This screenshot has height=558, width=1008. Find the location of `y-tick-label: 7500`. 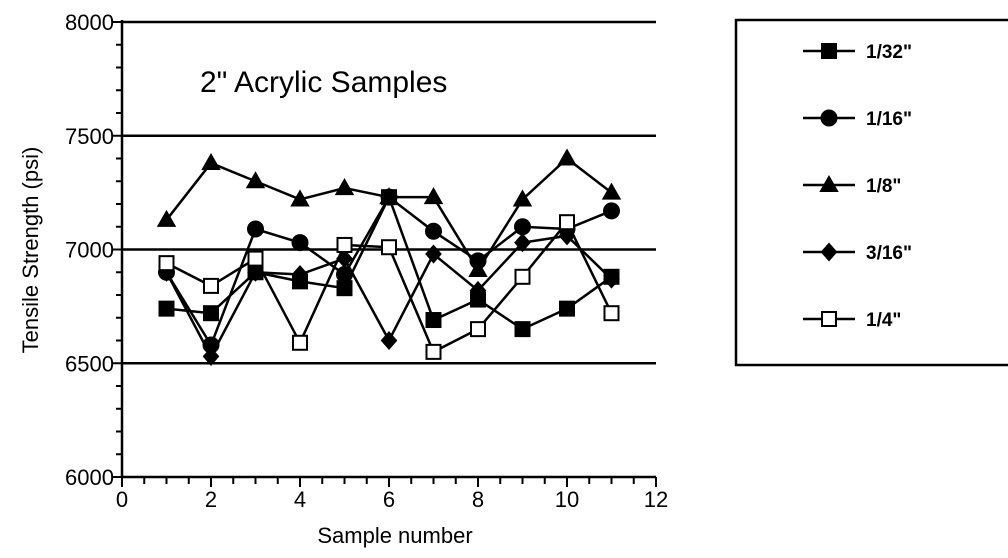

y-tick-label: 7500 is located at coordinates (89, 136).